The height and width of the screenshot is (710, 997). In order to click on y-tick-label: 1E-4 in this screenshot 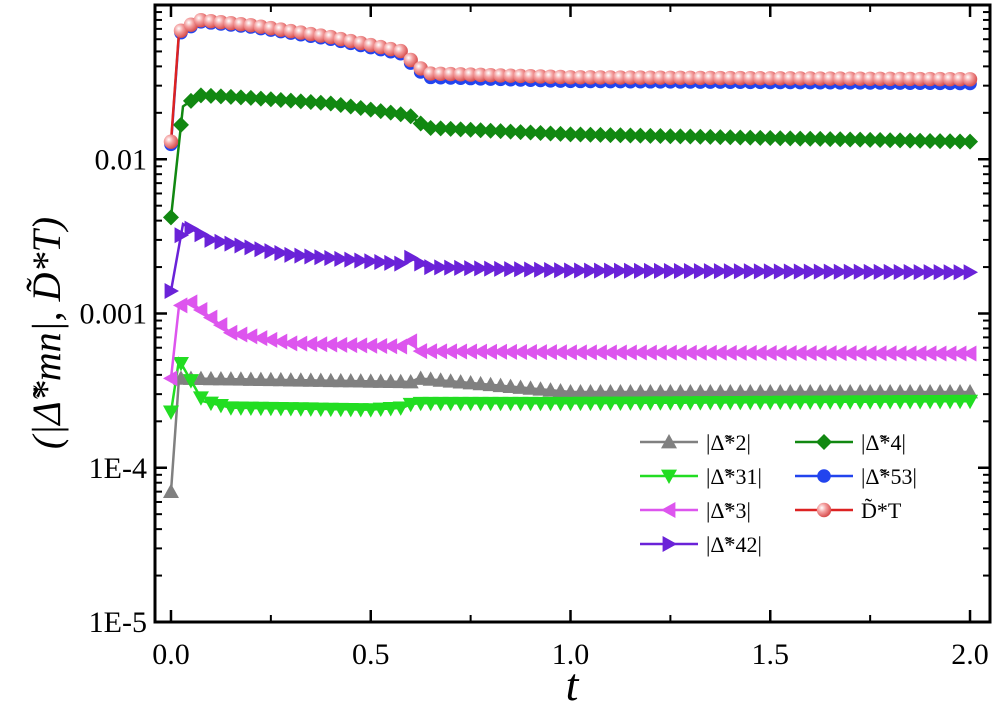, I will do `click(118, 468)`.